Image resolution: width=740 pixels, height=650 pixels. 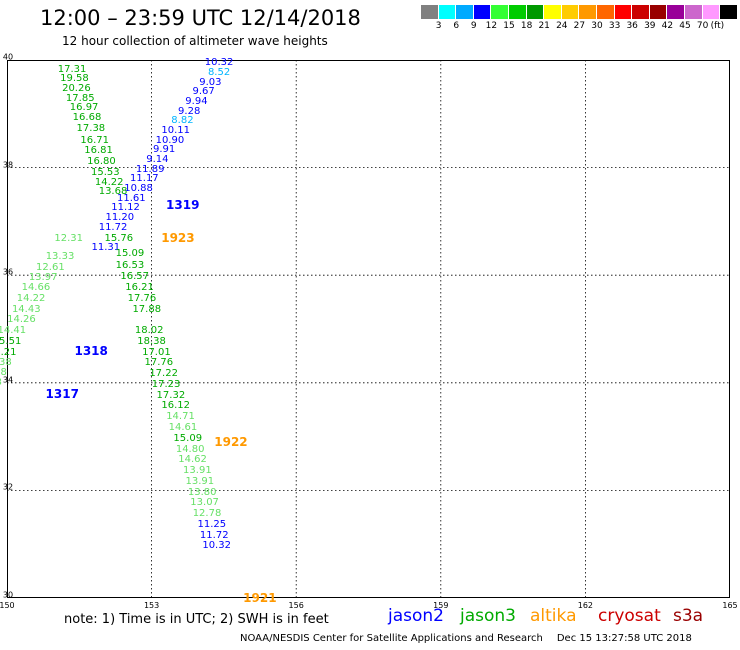 What do you see at coordinates (157, 160) in the screenshot?
I see `wave-height-value: 9.14` at bounding box center [157, 160].